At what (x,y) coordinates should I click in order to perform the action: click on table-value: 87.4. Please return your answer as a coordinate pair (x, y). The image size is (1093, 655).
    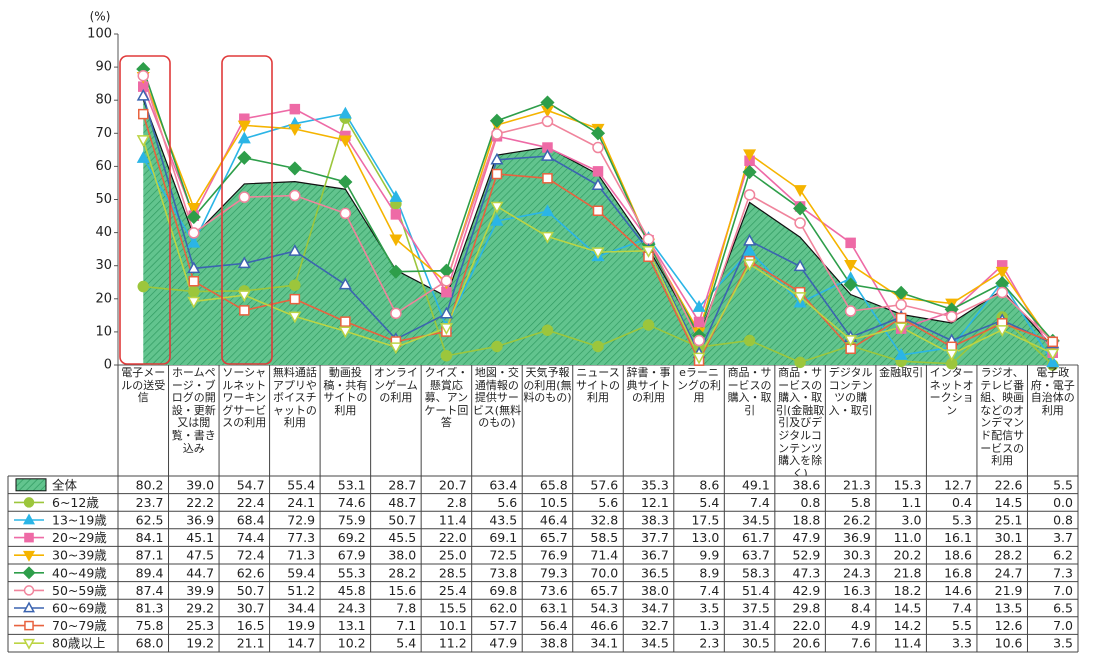
    Looking at the image, I should click on (150, 590).